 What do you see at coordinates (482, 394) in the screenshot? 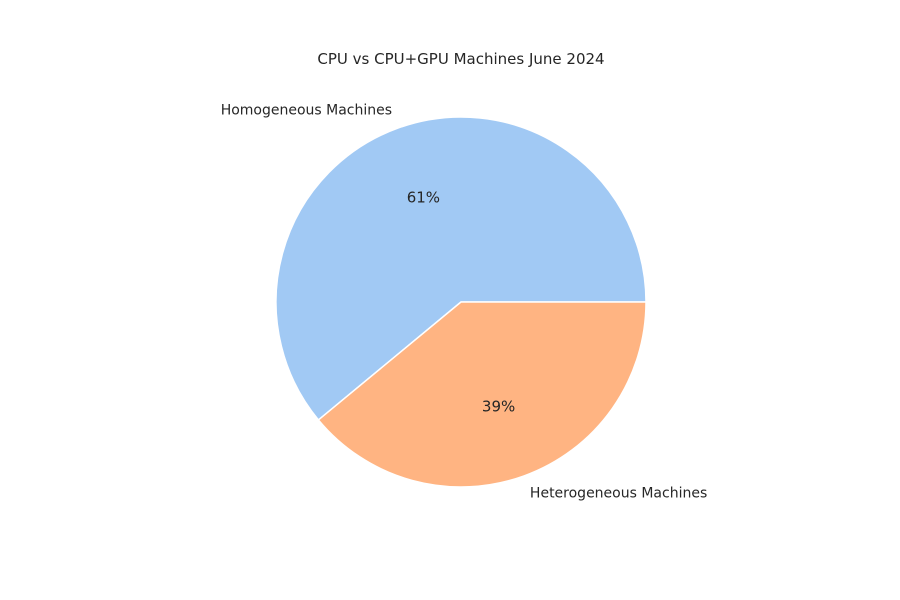
I see `pie-slice-heterogeneous` at bounding box center [482, 394].